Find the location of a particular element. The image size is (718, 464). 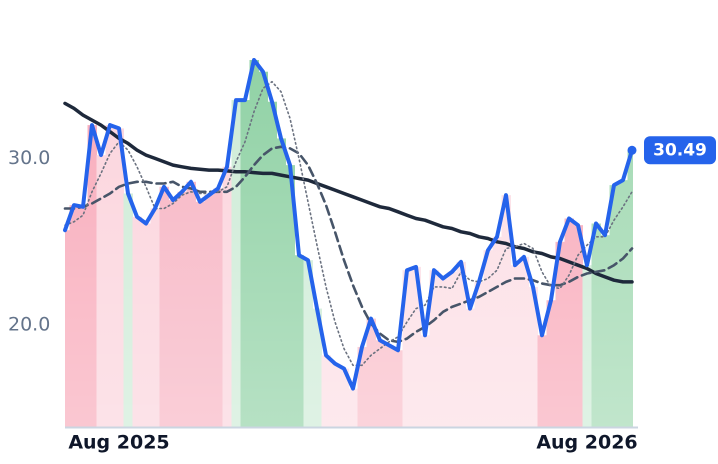

x-tick-label: Aug 2025 is located at coordinates (118, 443).